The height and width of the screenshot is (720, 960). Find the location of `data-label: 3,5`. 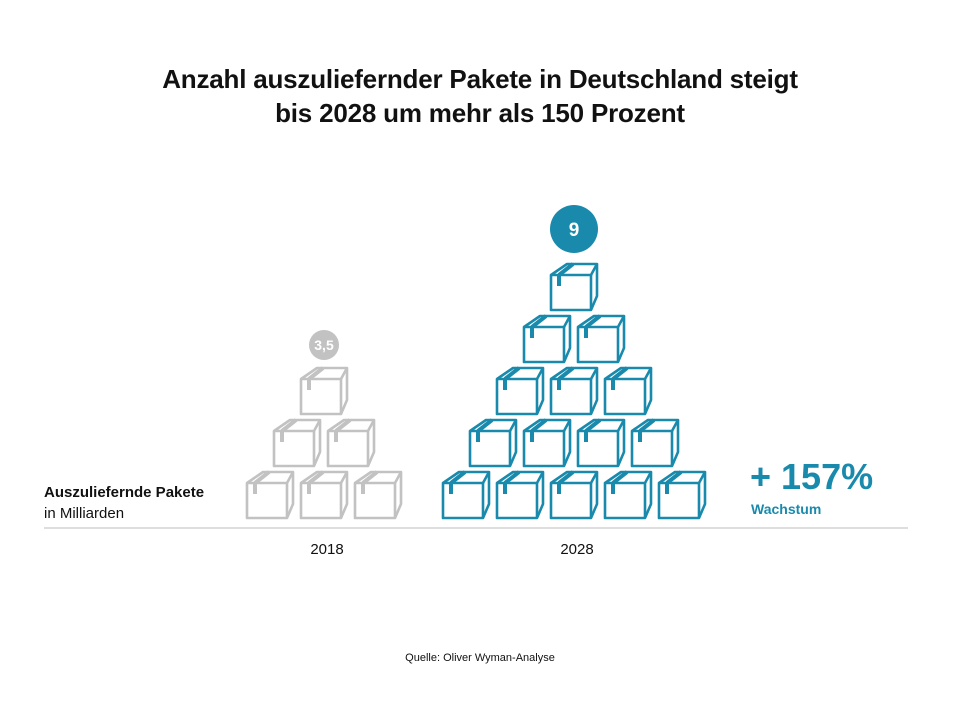

data-label: 3,5 is located at coordinates (324, 345).